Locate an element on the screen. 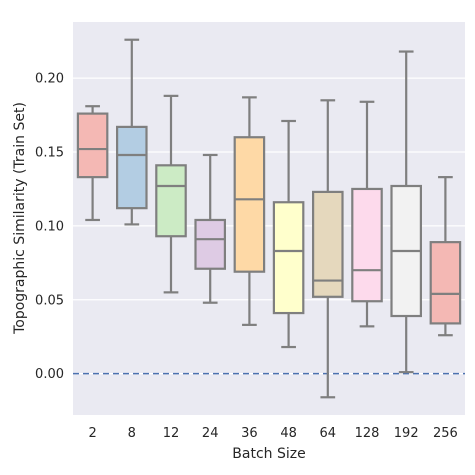 This screenshot has height=475, width=475. x-axis-label: Batch Size is located at coordinates (268, 454).